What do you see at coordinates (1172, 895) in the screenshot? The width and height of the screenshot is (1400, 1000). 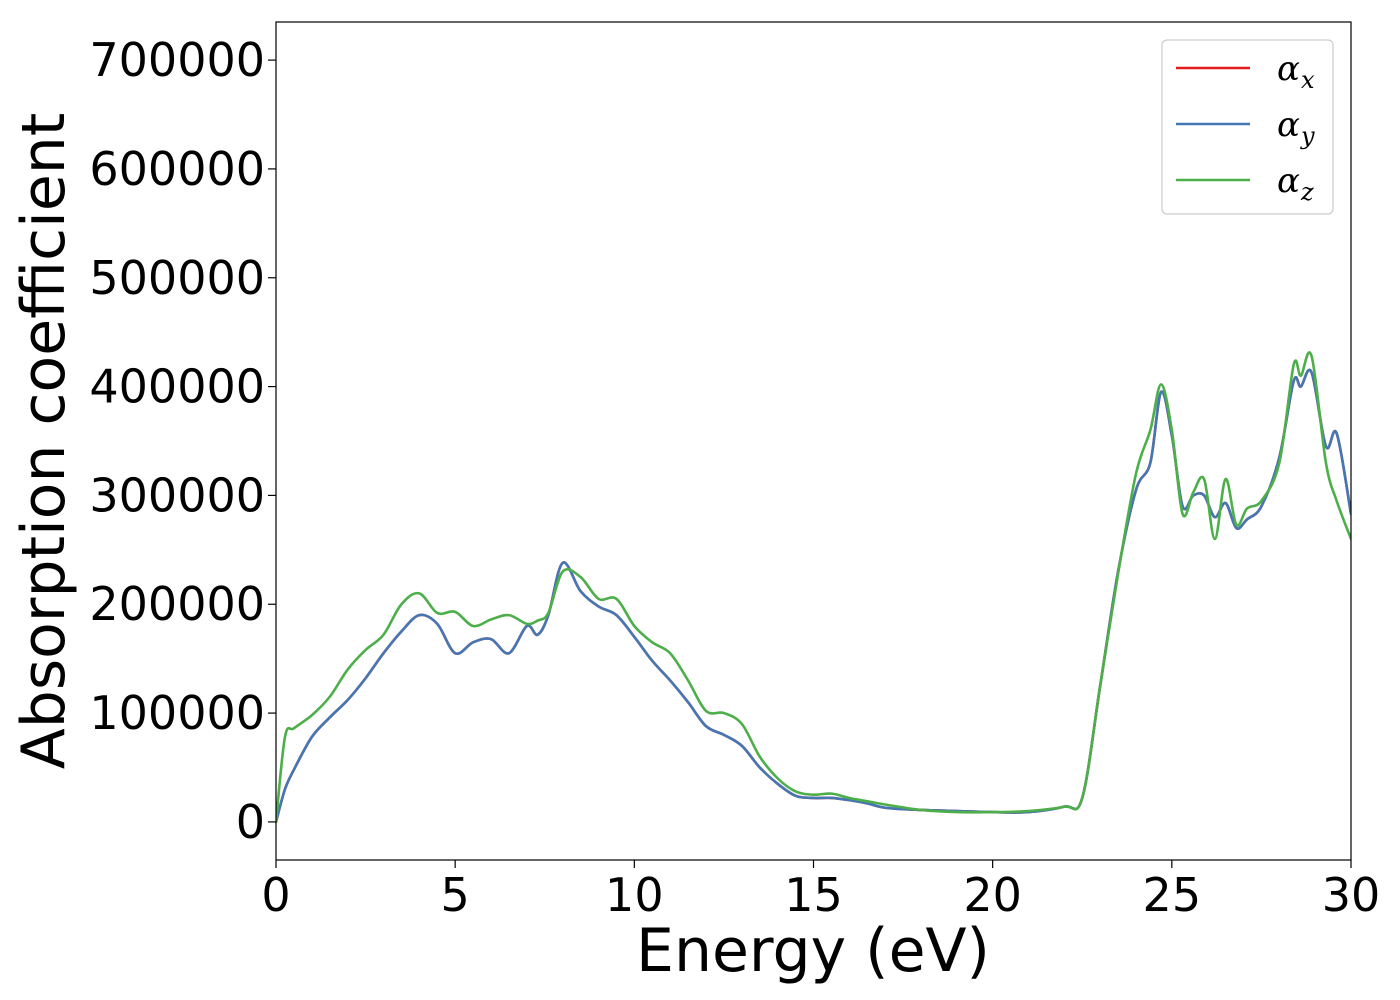 I see `x-tick-label: 25` at bounding box center [1172, 895].